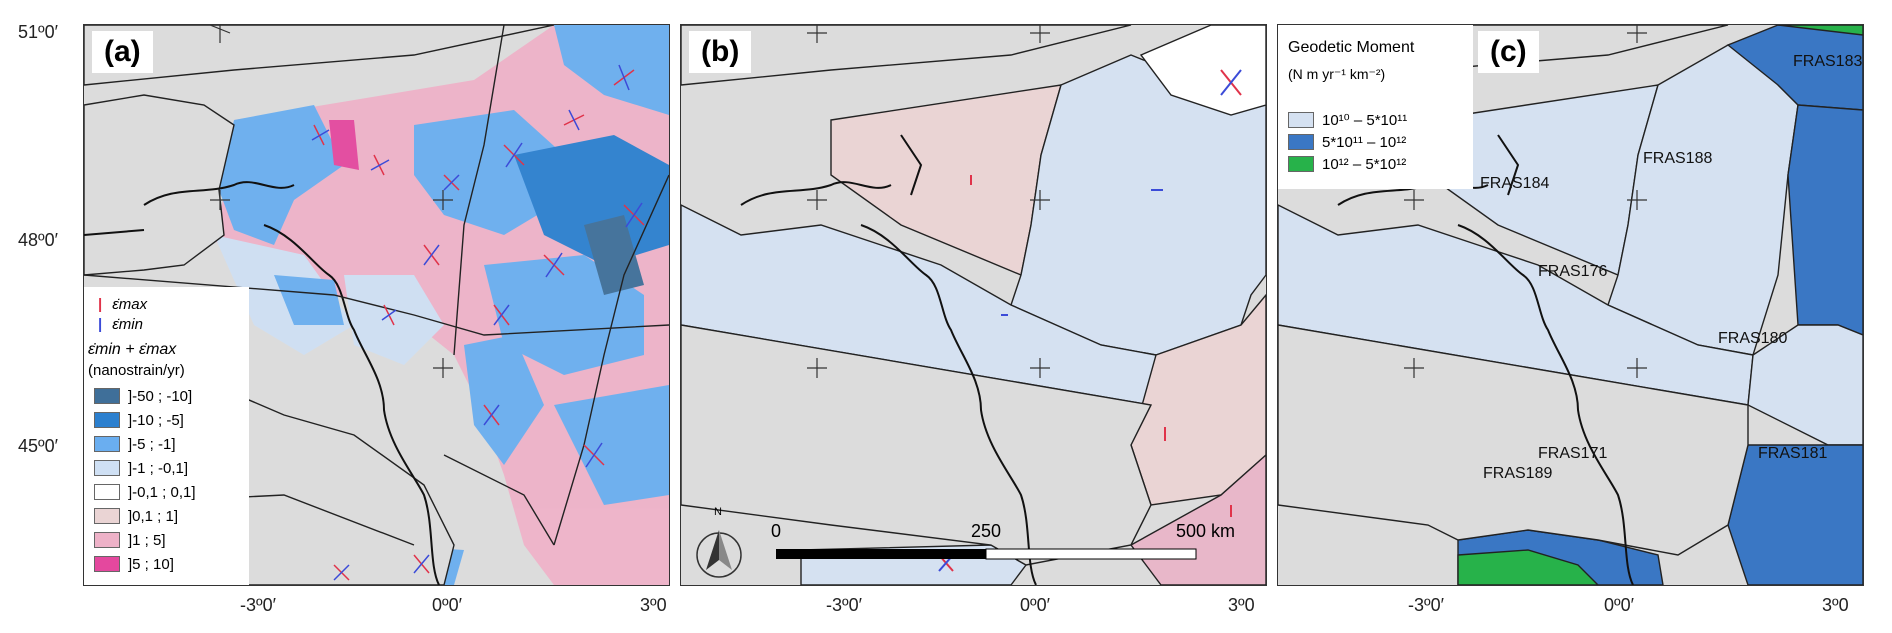 The width and height of the screenshot is (1892, 633). I want to click on panel-a-tag: (a), so click(122, 52).